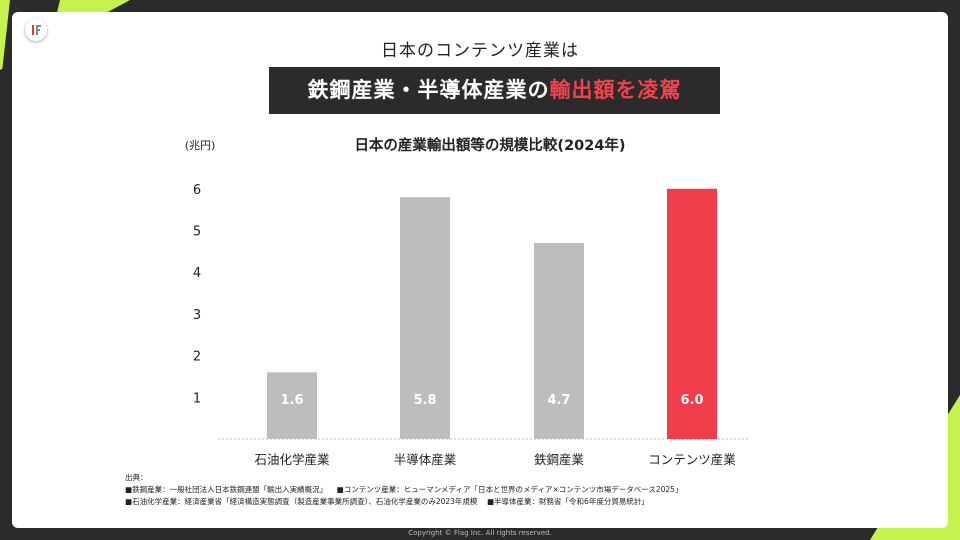 The width and height of the screenshot is (960, 540). I want to click on bar-value-label: 4.7, so click(558, 400).